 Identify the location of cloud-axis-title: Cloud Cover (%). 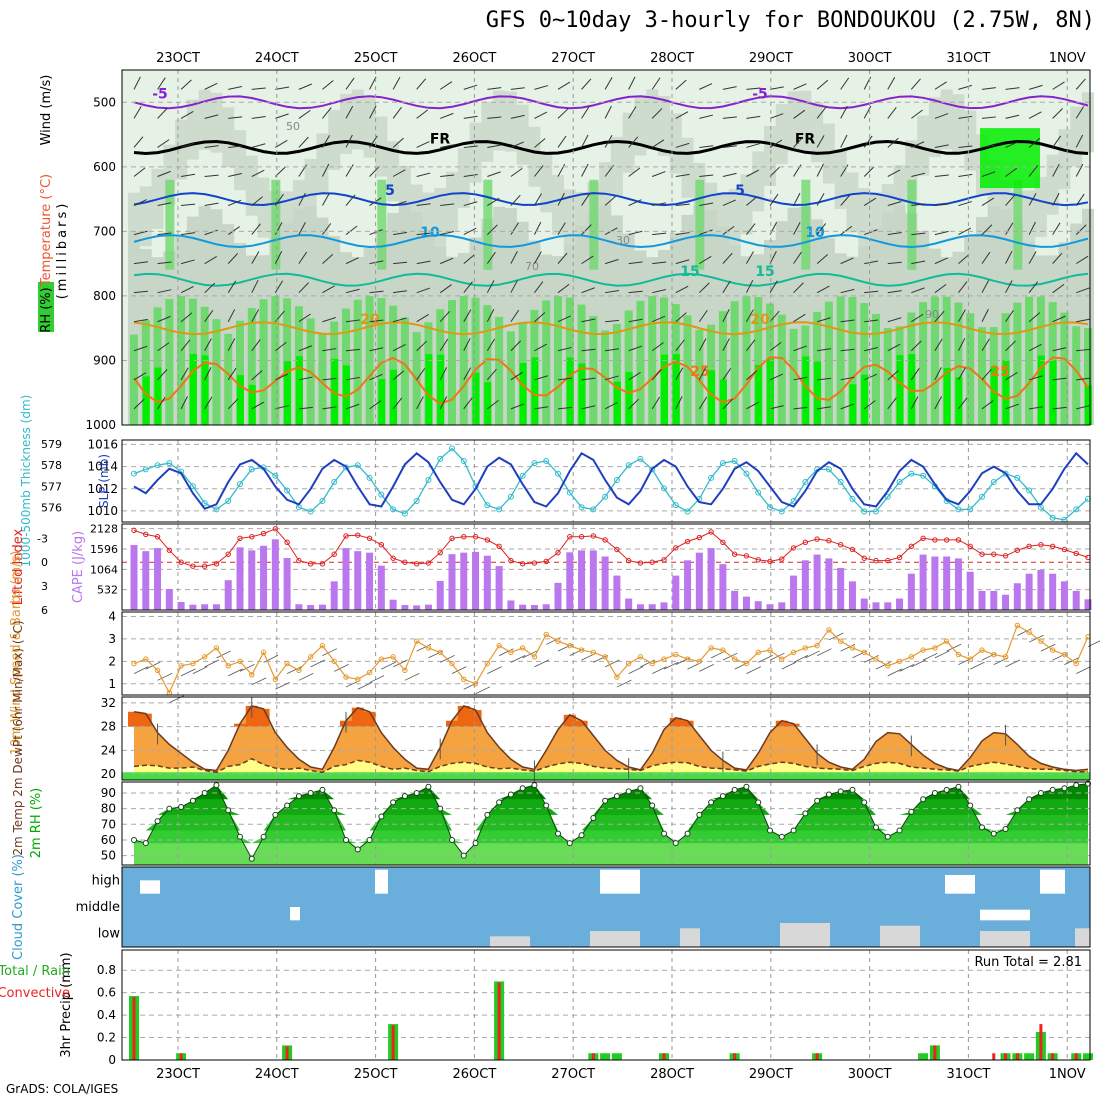
(18, 907).